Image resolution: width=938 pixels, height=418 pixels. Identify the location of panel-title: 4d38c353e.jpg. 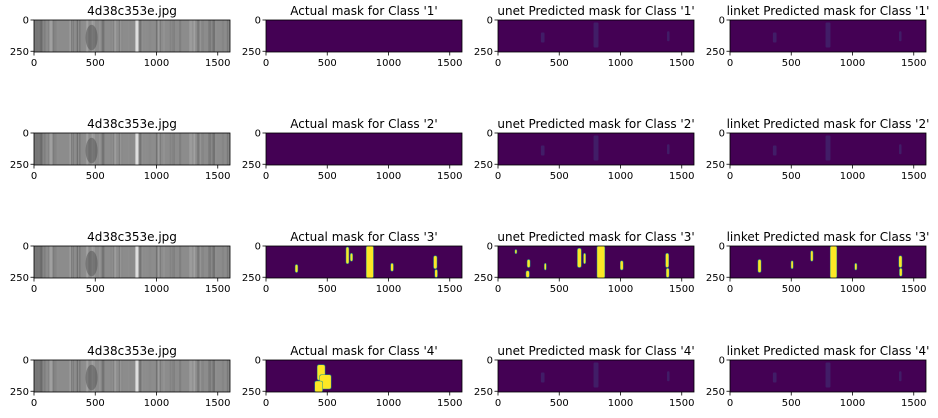
(132, 124).